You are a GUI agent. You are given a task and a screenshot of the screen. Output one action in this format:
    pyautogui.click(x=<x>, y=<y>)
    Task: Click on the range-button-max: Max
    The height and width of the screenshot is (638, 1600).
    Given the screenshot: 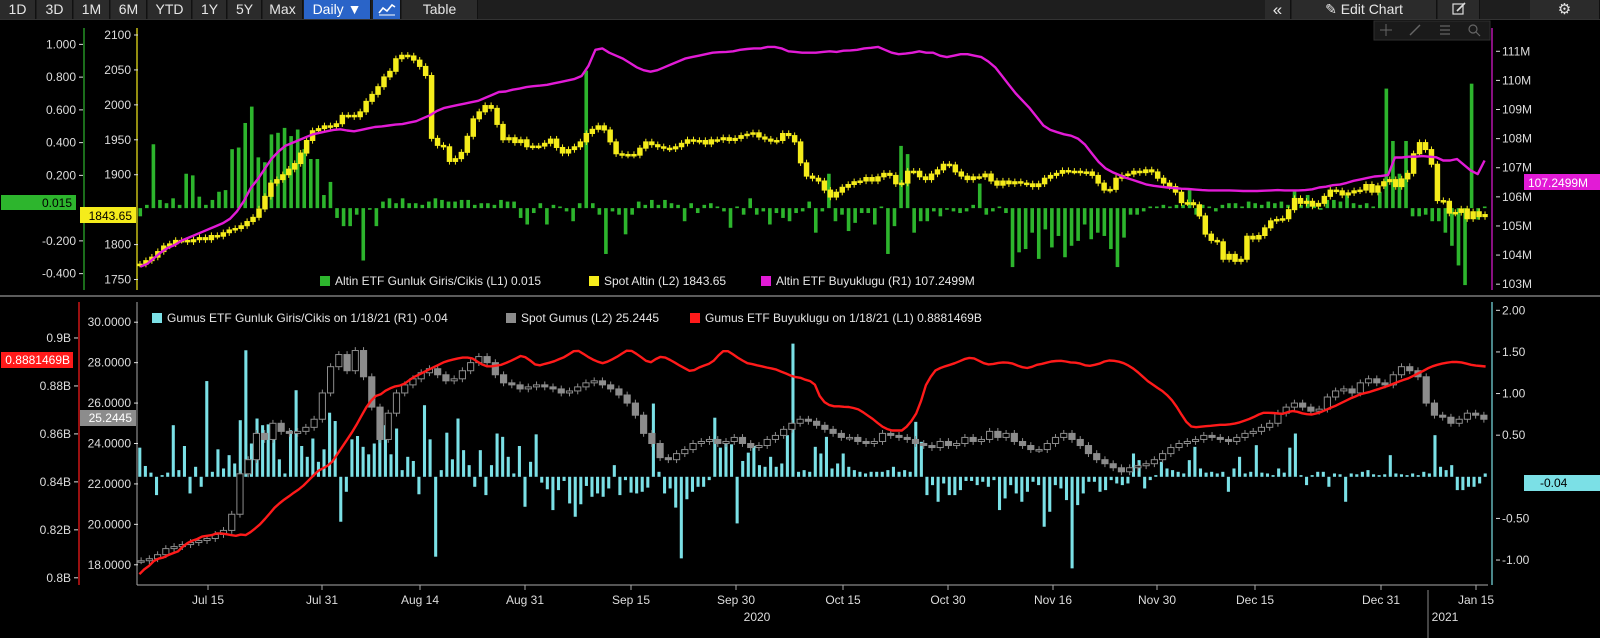 What is the action you would take?
    pyautogui.click(x=283, y=9)
    